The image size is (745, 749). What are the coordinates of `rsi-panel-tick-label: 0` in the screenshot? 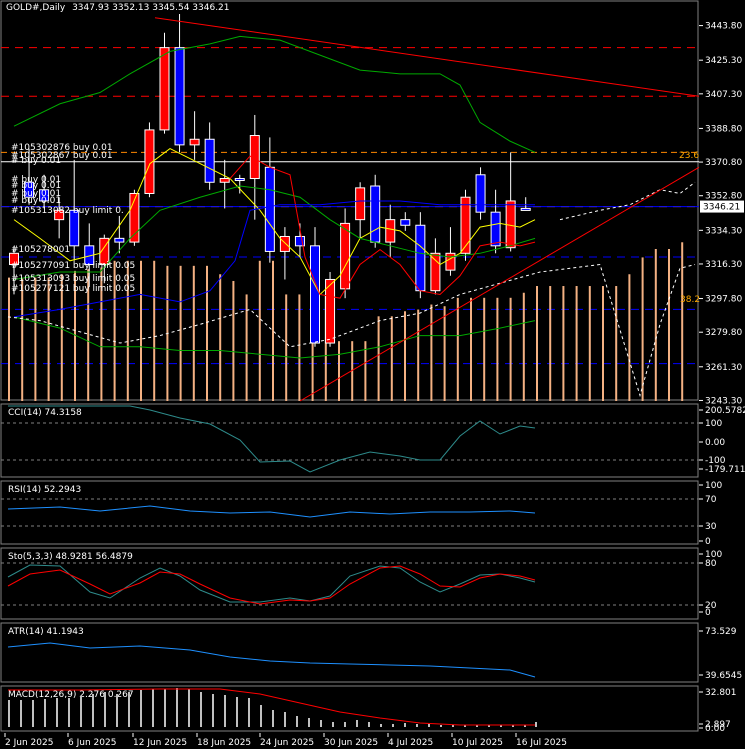 It's located at (708, 542).